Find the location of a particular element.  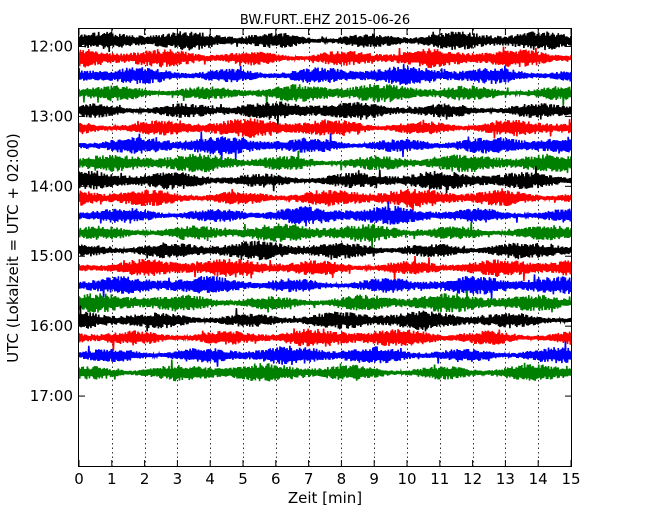

chart-title: BW.FURT..EHZ 2015-06-26 is located at coordinates (325, 20).